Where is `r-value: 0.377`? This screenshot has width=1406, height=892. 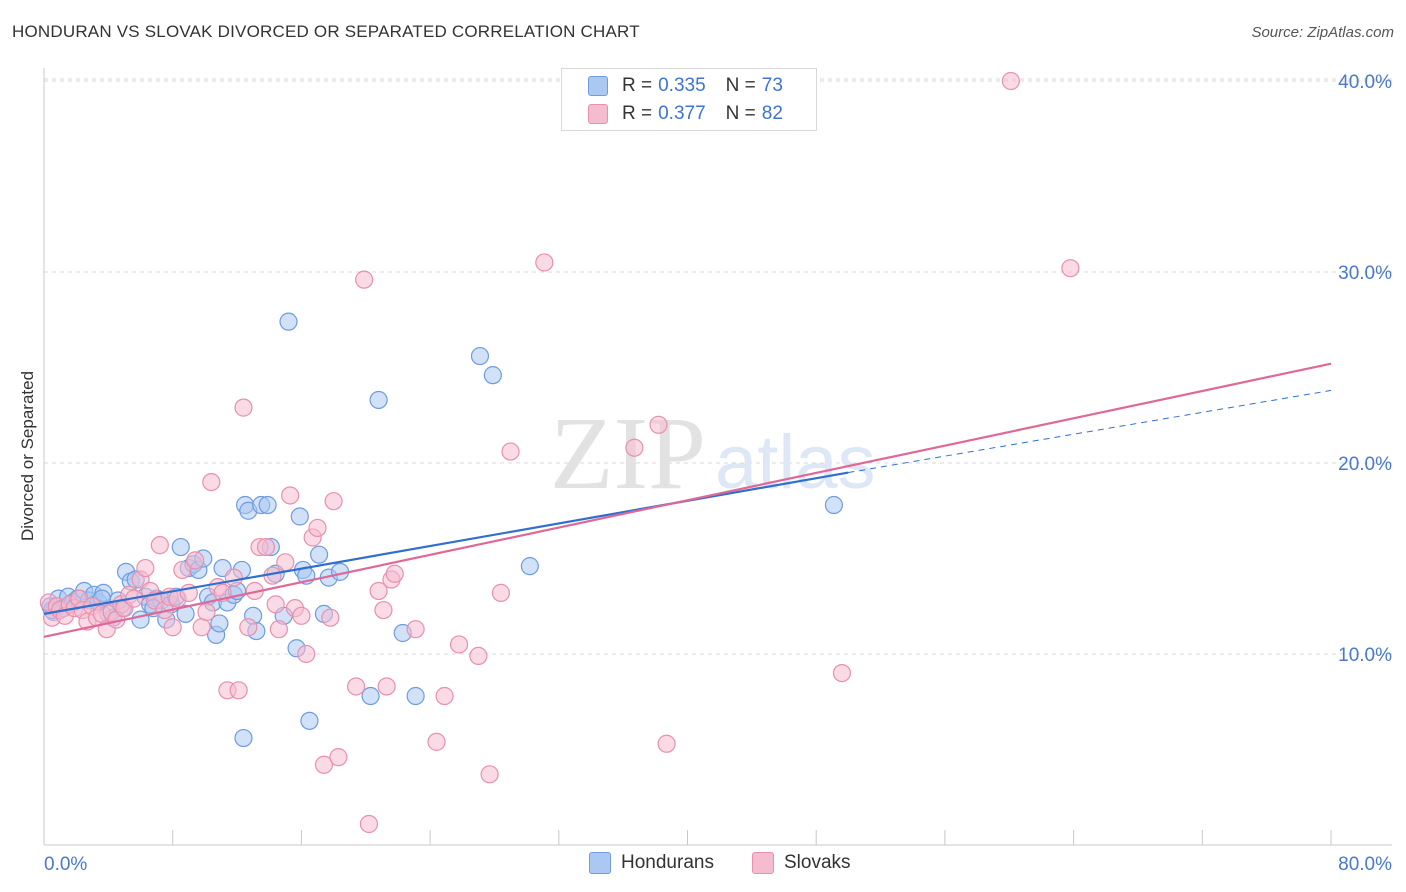
r-value: 0.377 is located at coordinates (682, 113).